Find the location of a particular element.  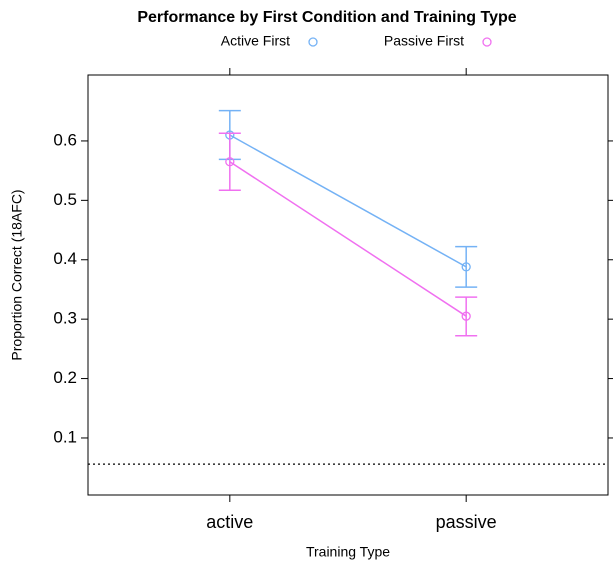

y-axis-label: Proportion Correct (18AFC) is located at coordinates (17, 274).